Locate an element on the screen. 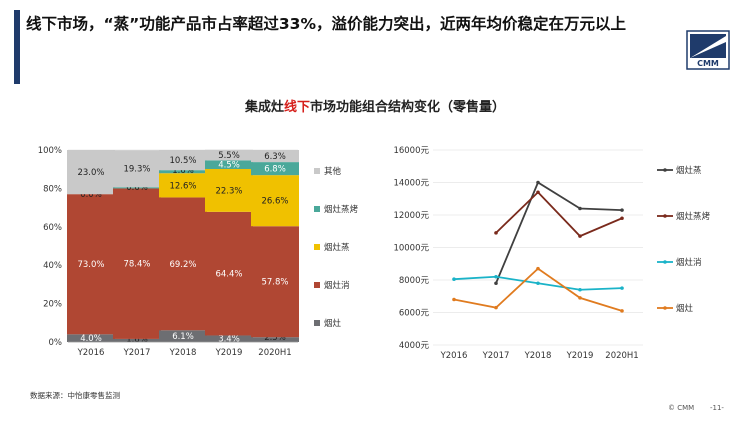 This screenshot has width=750, height=422. bar-y-tick: 80% is located at coordinates (52, 189).